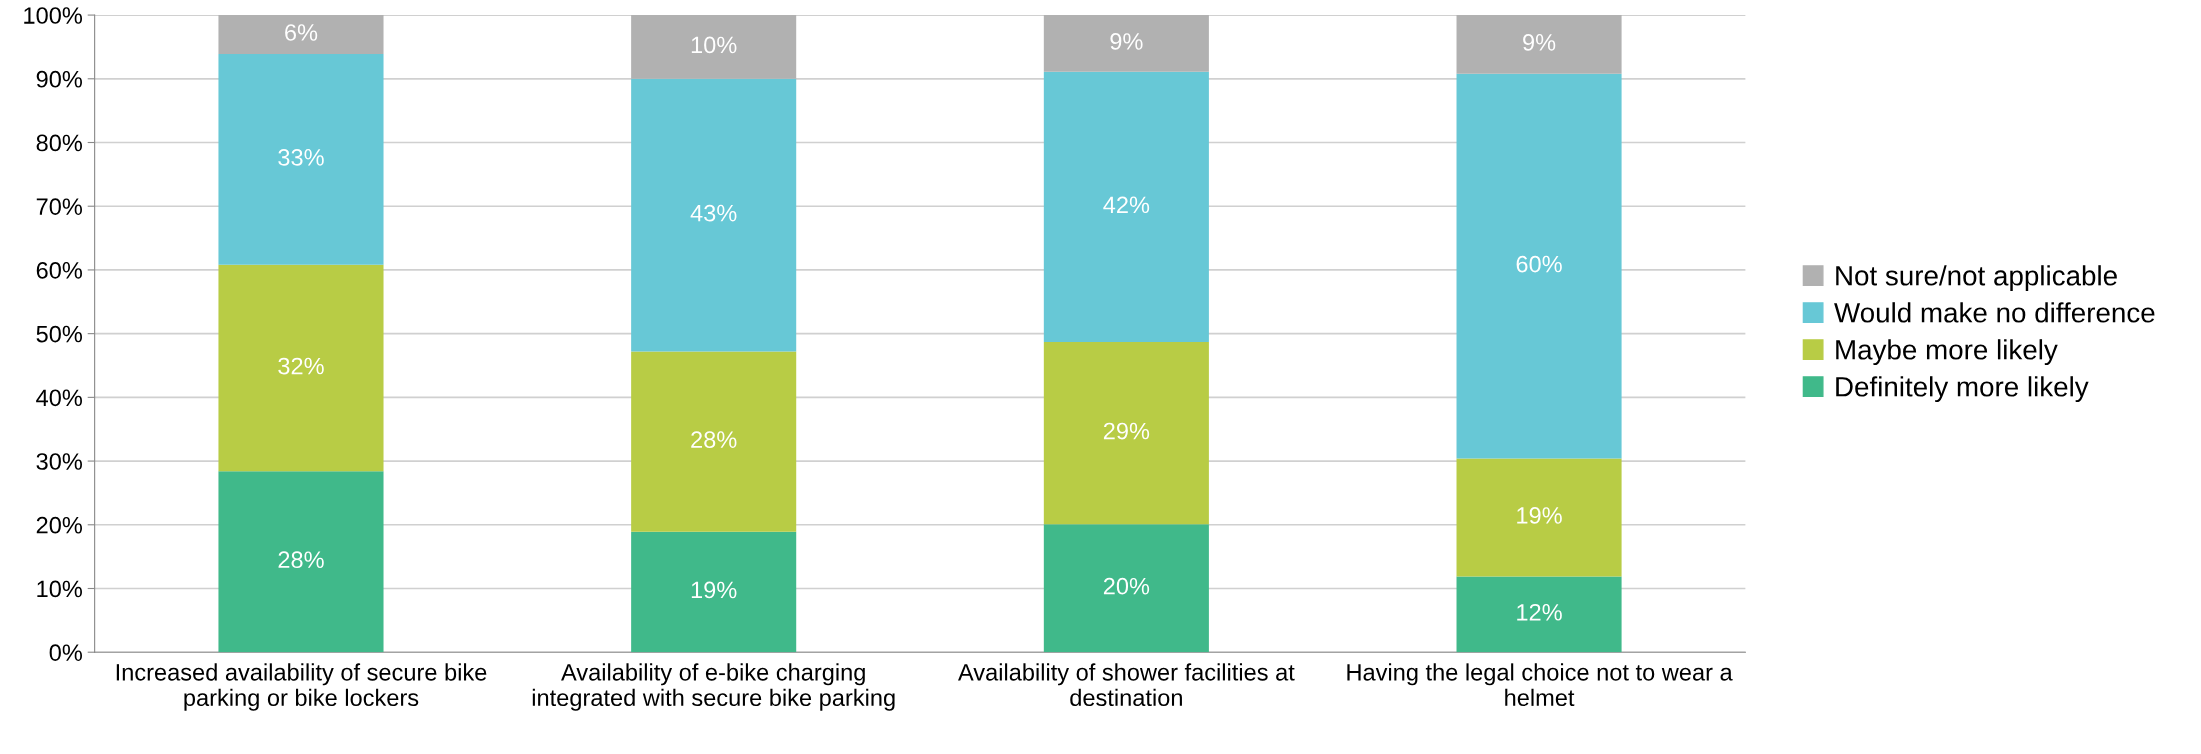 Image resolution: width=2201 pixels, height=754 pixels. I want to click on y-tick-label: 30%, so click(59, 461).